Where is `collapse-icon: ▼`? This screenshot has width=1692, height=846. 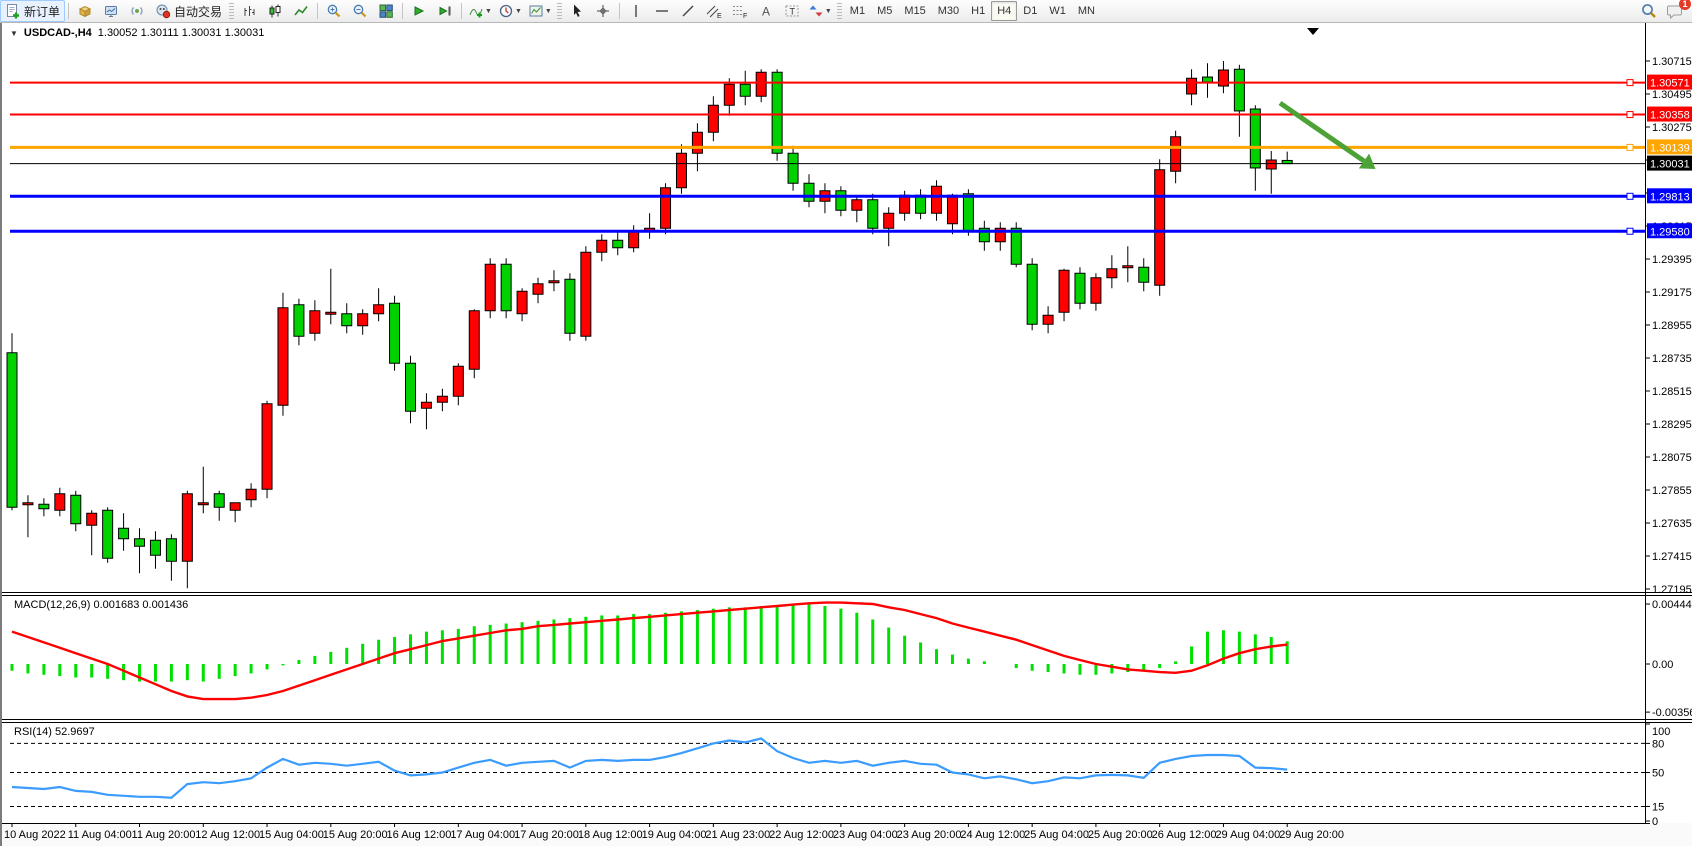
collapse-icon: ▼ is located at coordinates (14, 33).